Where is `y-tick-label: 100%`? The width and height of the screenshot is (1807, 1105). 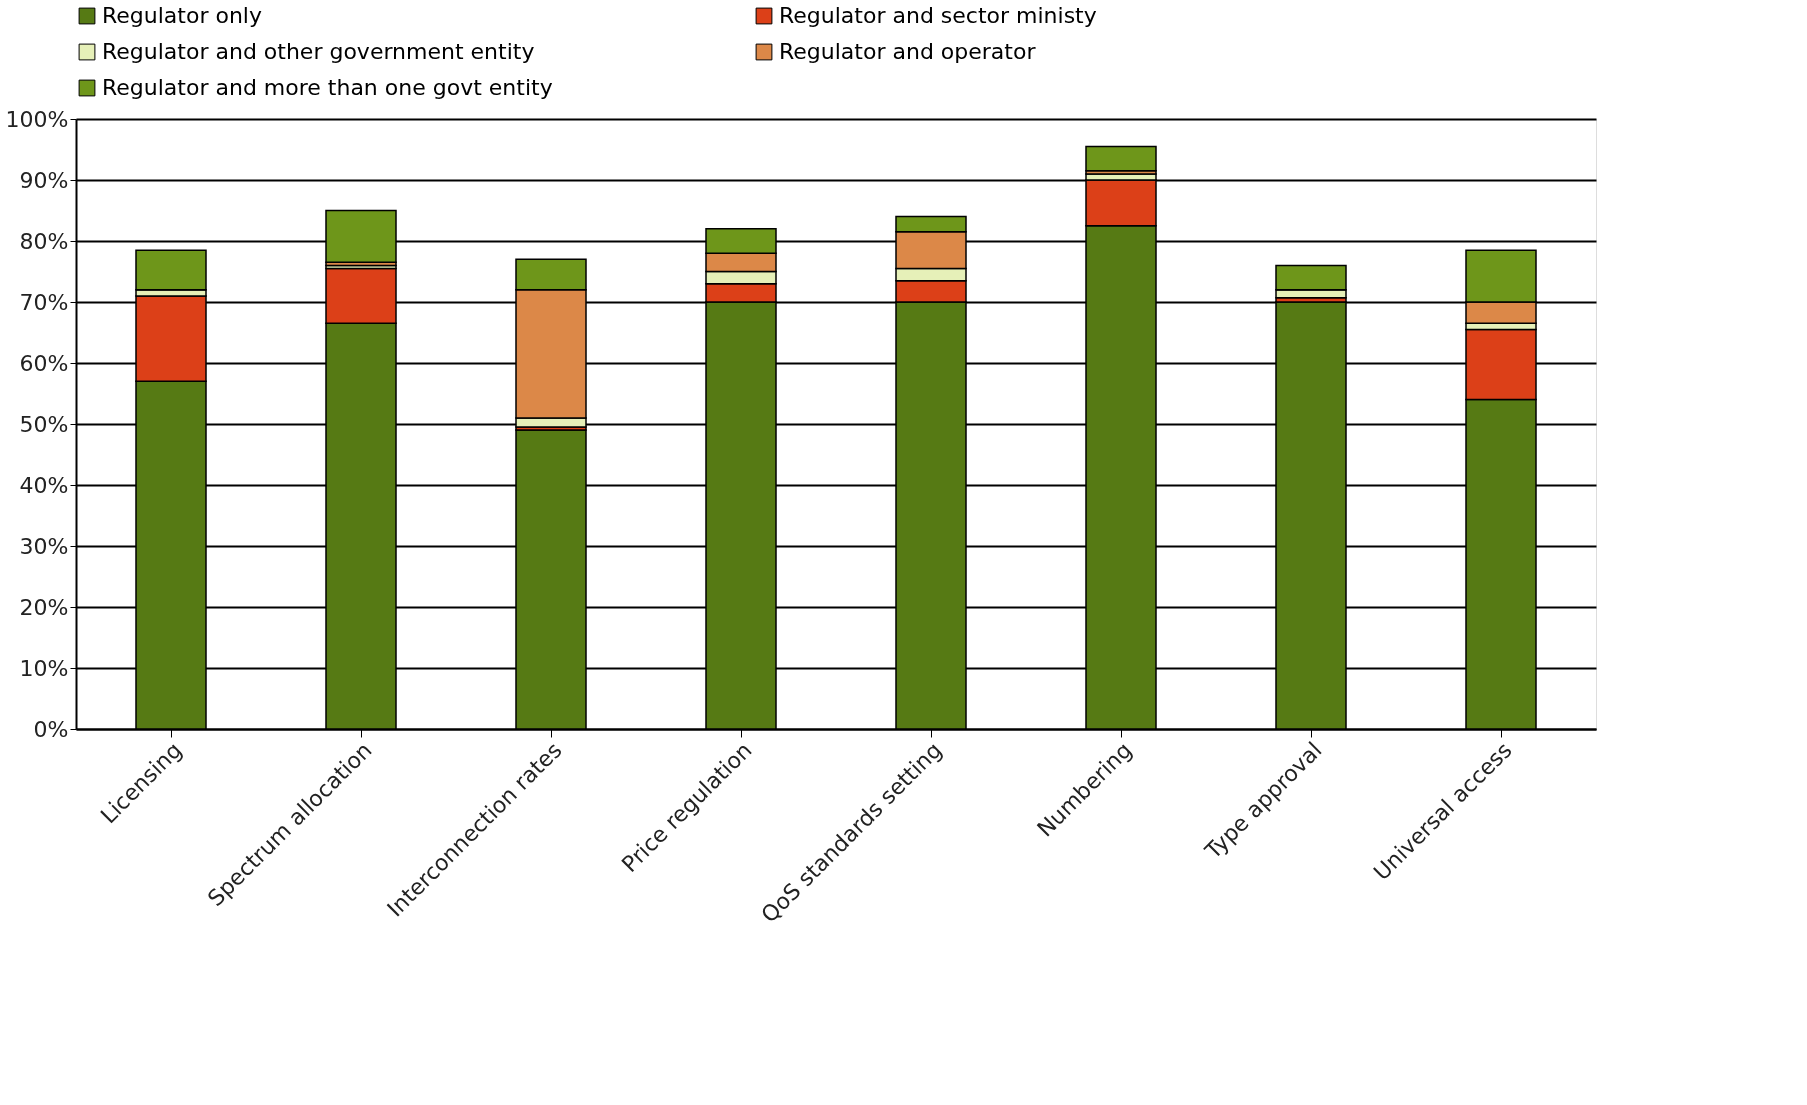
y-tick-label: 100% is located at coordinates (37, 119).